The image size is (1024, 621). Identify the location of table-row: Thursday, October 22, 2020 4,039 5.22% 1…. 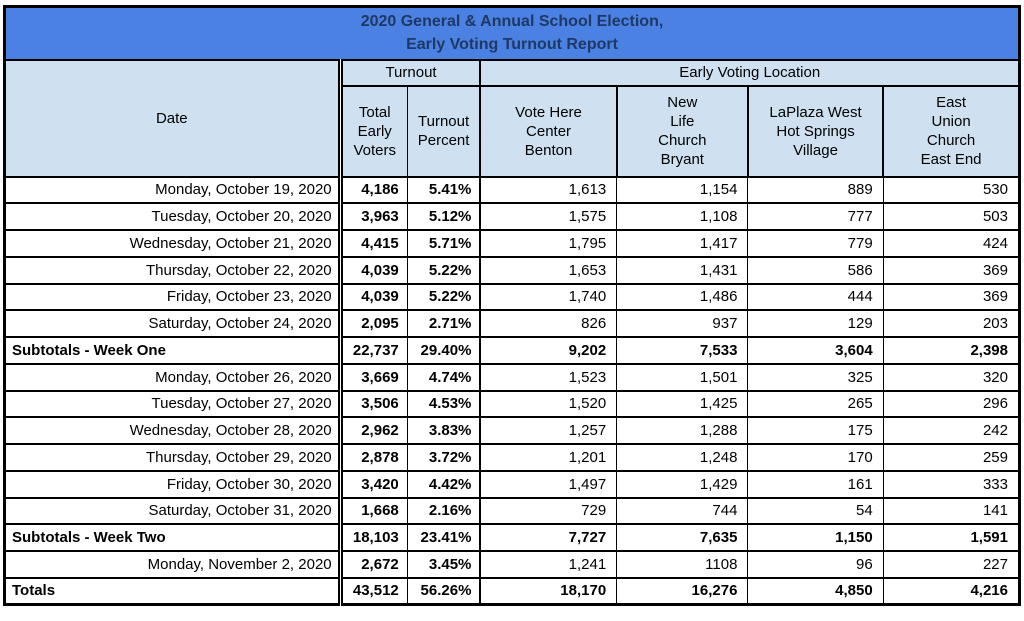
(512, 270).